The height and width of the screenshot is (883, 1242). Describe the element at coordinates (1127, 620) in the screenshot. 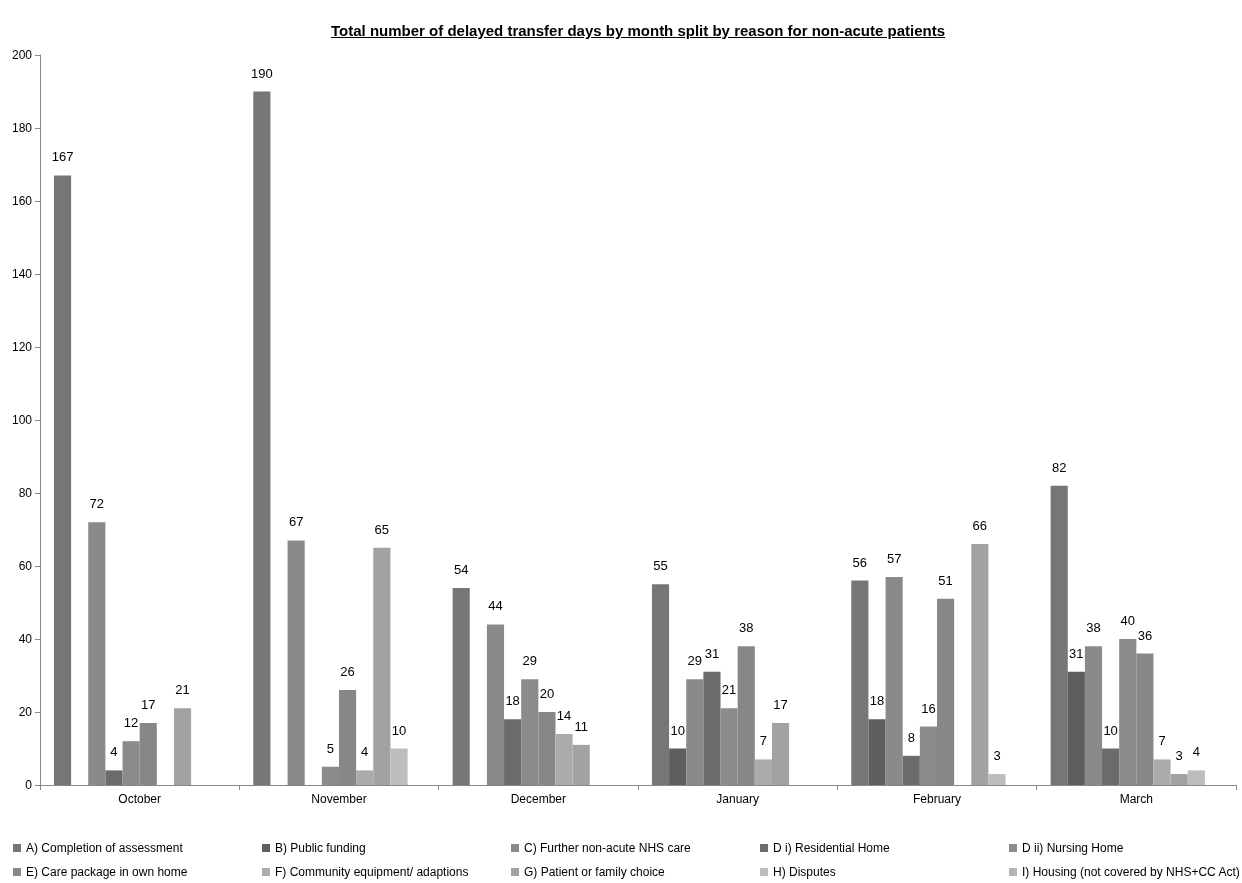

I see `data-label: 40` at that location.